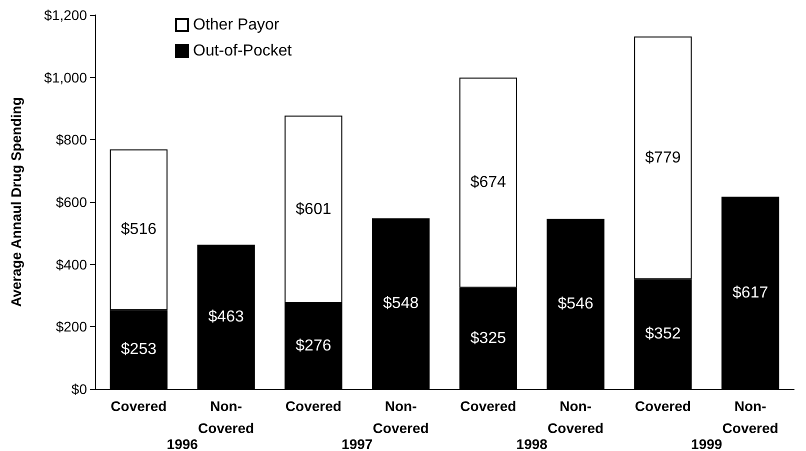 This screenshot has width=806, height=451. What do you see at coordinates (66, 15) in the screenshot?
I see `y-tick-label: $1,200` at bounding box center [66, 15].